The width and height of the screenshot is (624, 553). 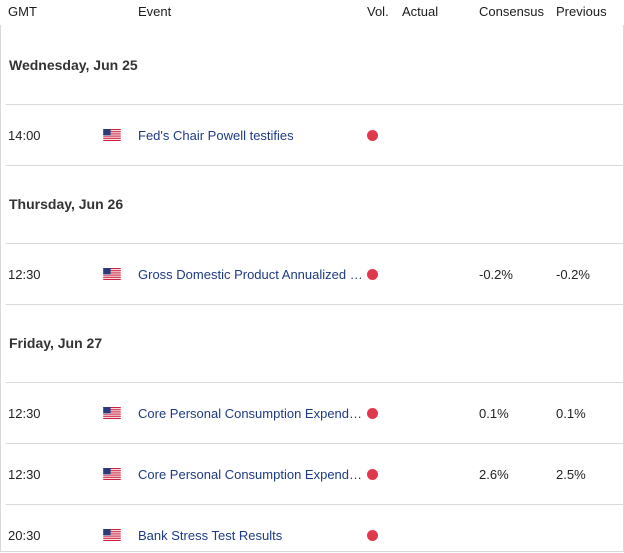 I want to click on column-header-event: Event, so click(x=155, y=11).